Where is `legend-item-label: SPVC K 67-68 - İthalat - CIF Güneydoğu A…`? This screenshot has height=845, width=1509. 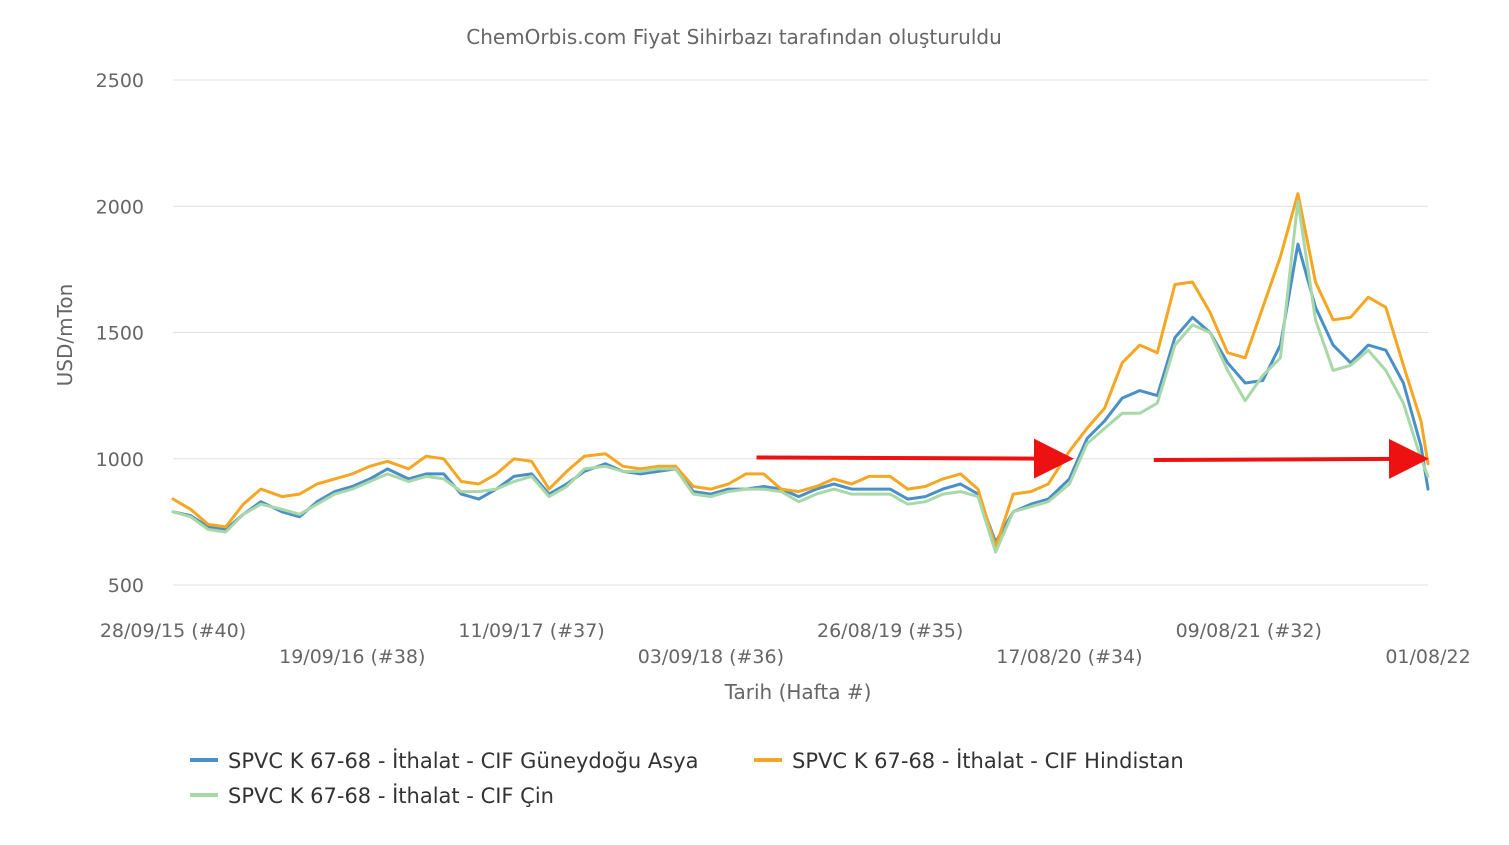
legend-item-label: SPVC K 67-68 - İthalat - CIF Güneydoğu A… is located at coordinates (463, 760).